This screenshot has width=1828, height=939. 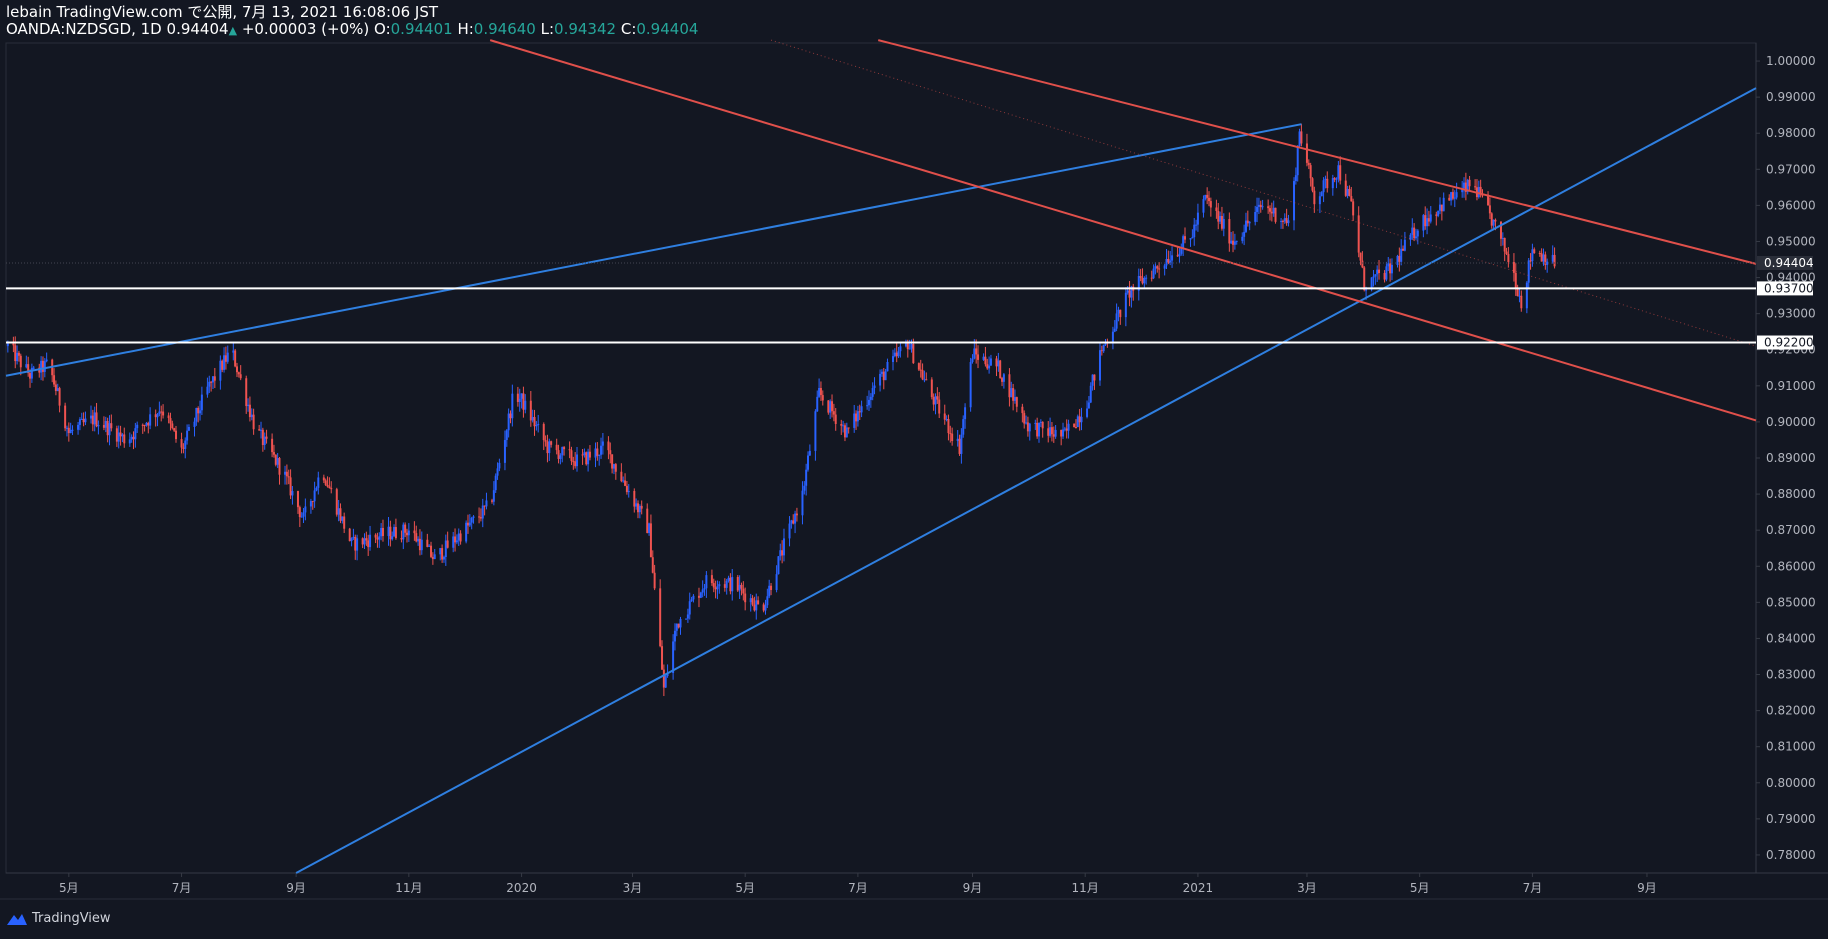 I want to click on y-tick-label: 1.00000, so click(x=1791, y=61).